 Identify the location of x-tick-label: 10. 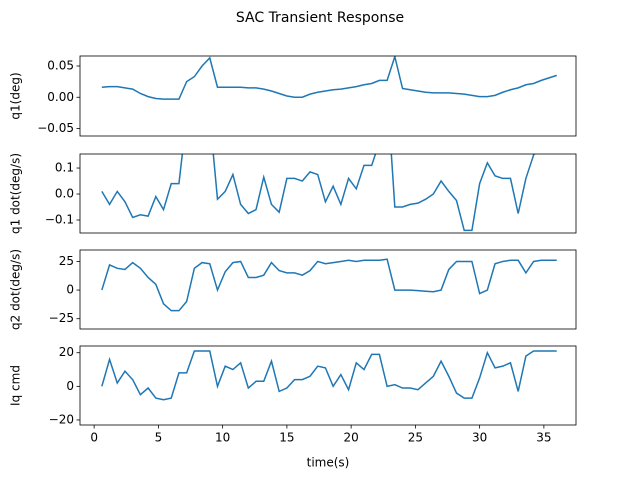
(222, 438).